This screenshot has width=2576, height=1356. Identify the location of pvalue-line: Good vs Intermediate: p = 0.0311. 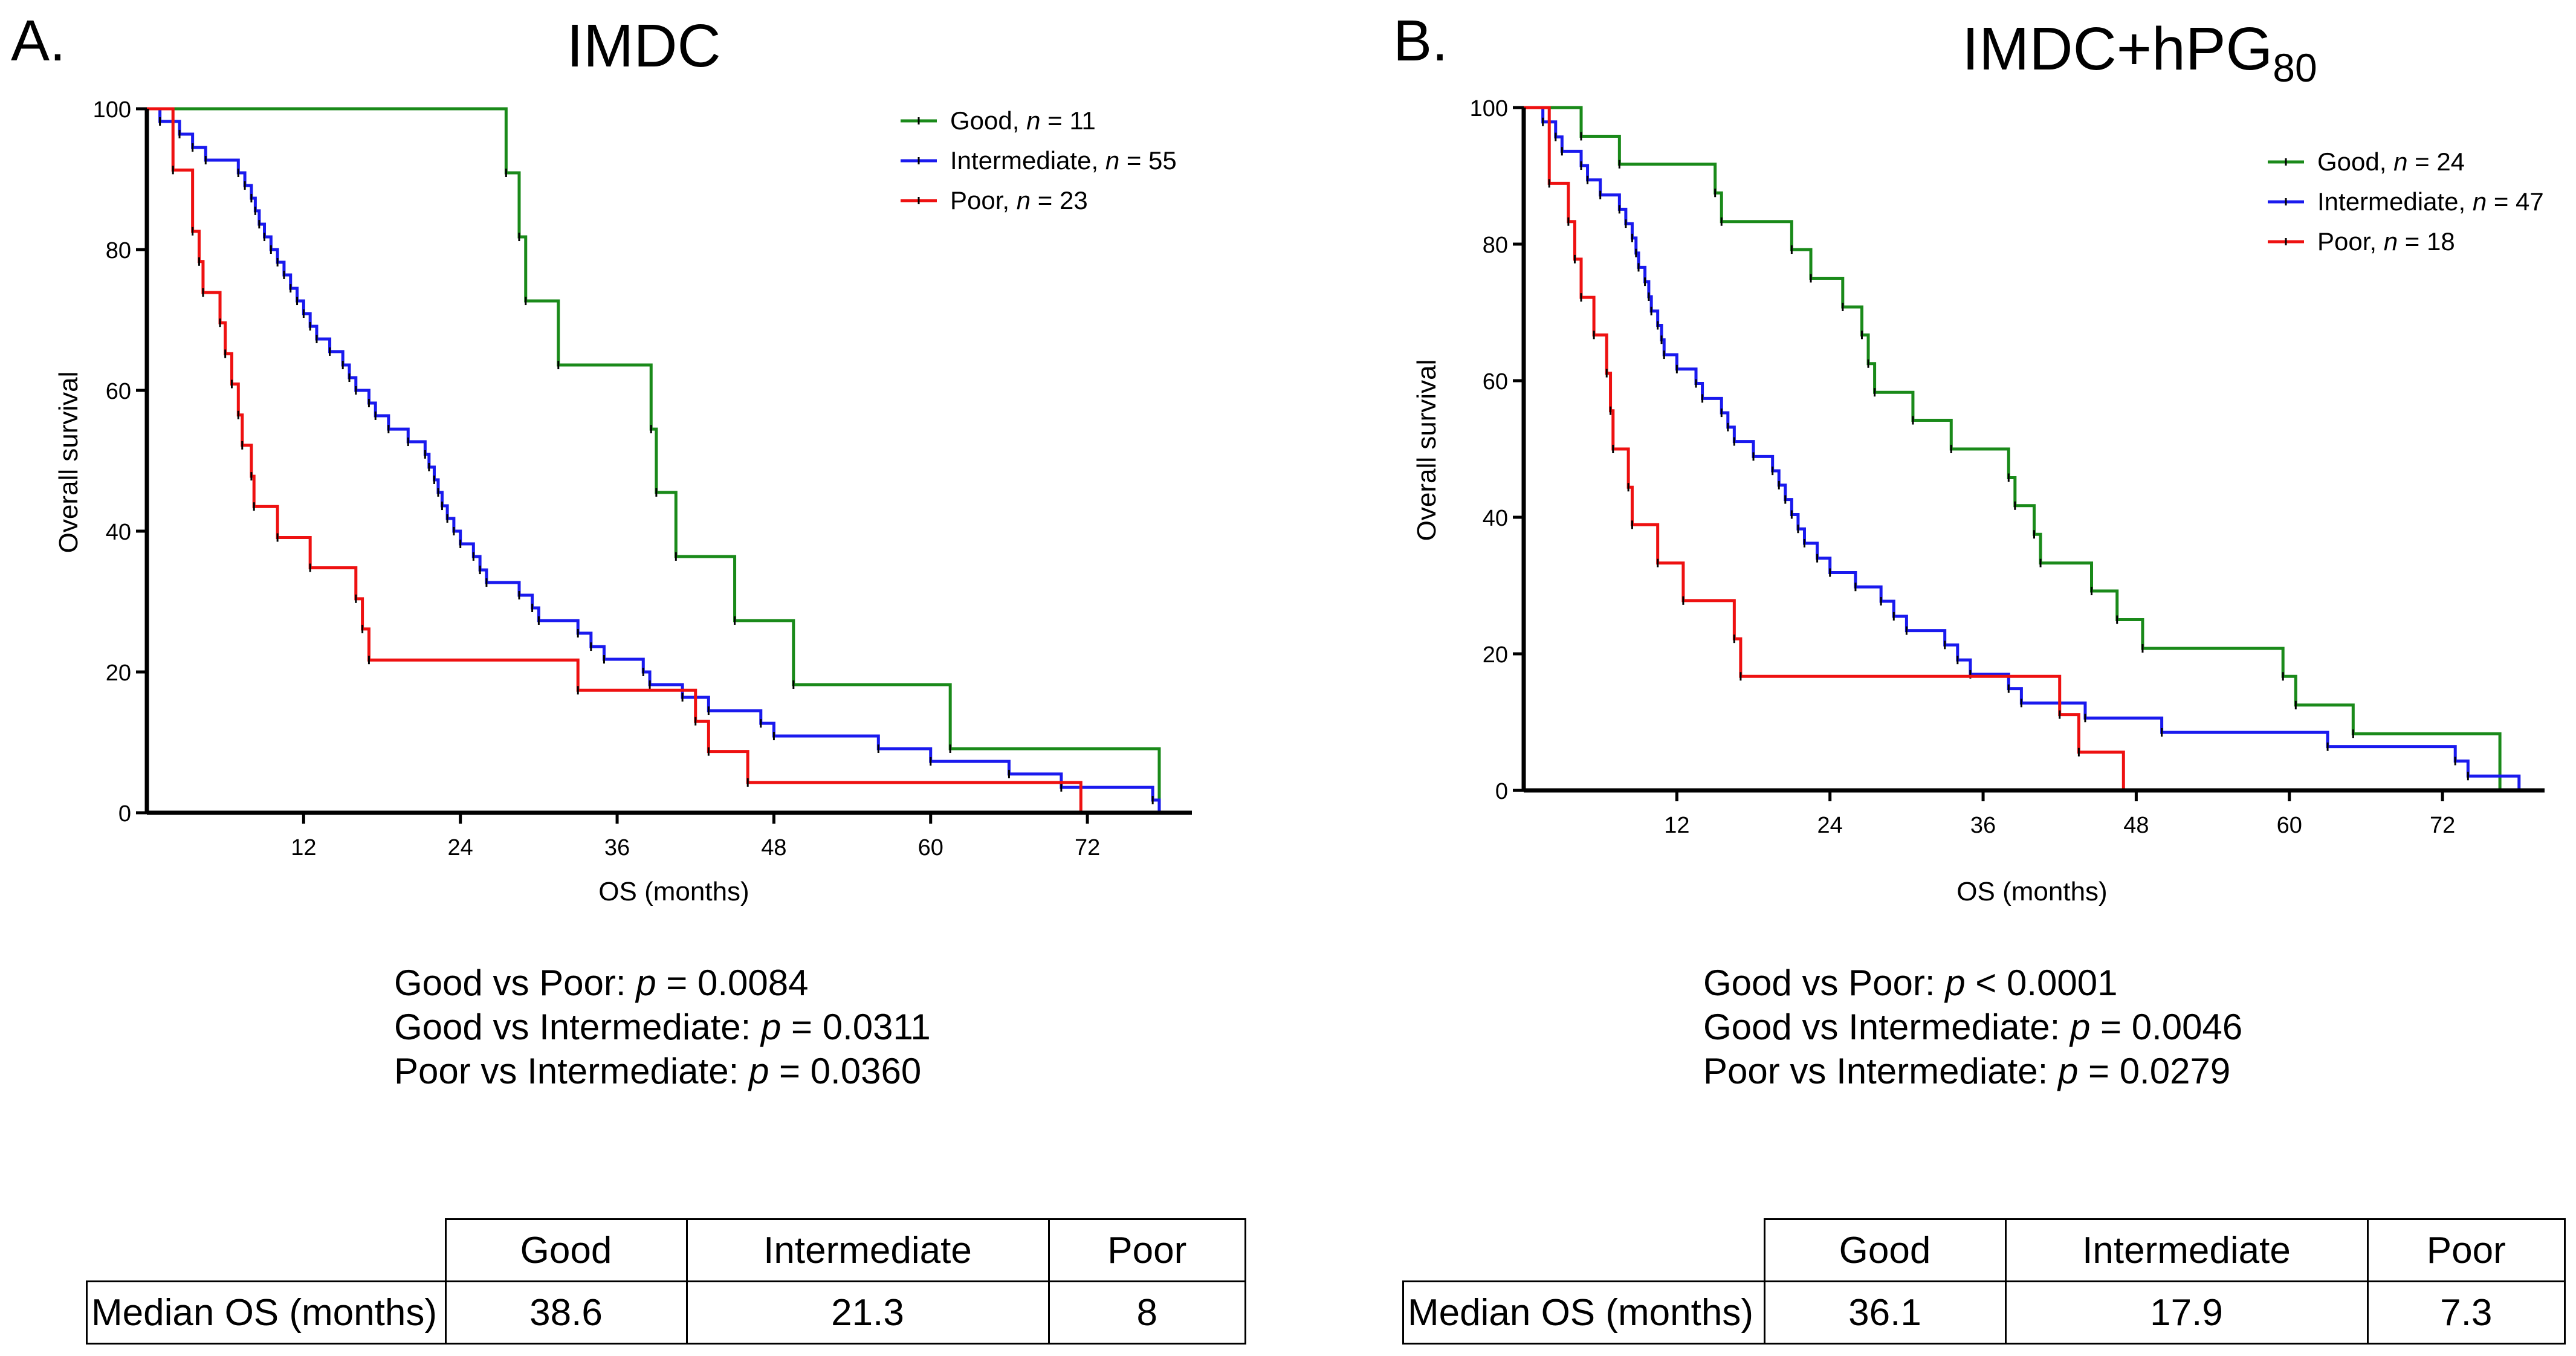
(662, 1027).